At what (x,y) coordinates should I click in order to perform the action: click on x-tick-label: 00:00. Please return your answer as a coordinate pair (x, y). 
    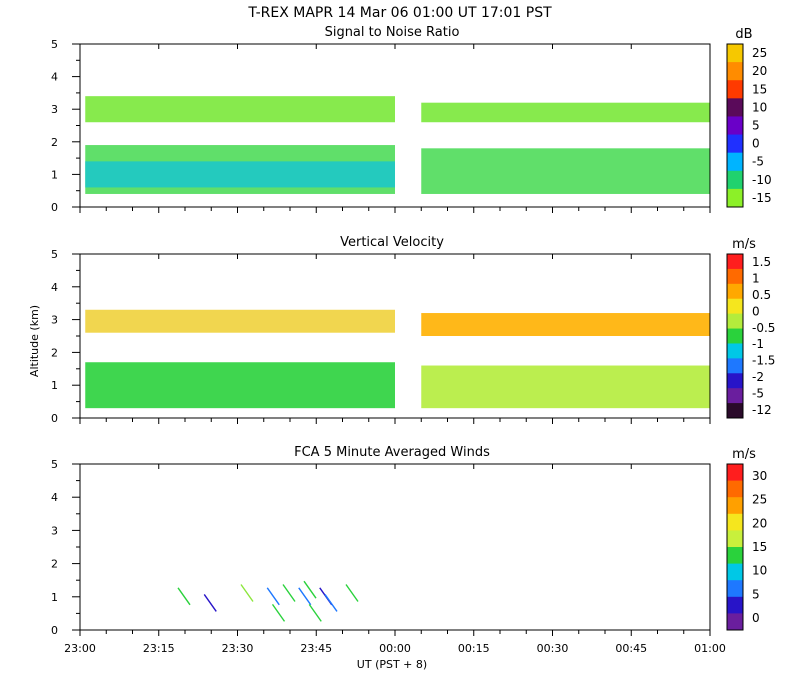
    Looking at the image, I should click on (395, 648).